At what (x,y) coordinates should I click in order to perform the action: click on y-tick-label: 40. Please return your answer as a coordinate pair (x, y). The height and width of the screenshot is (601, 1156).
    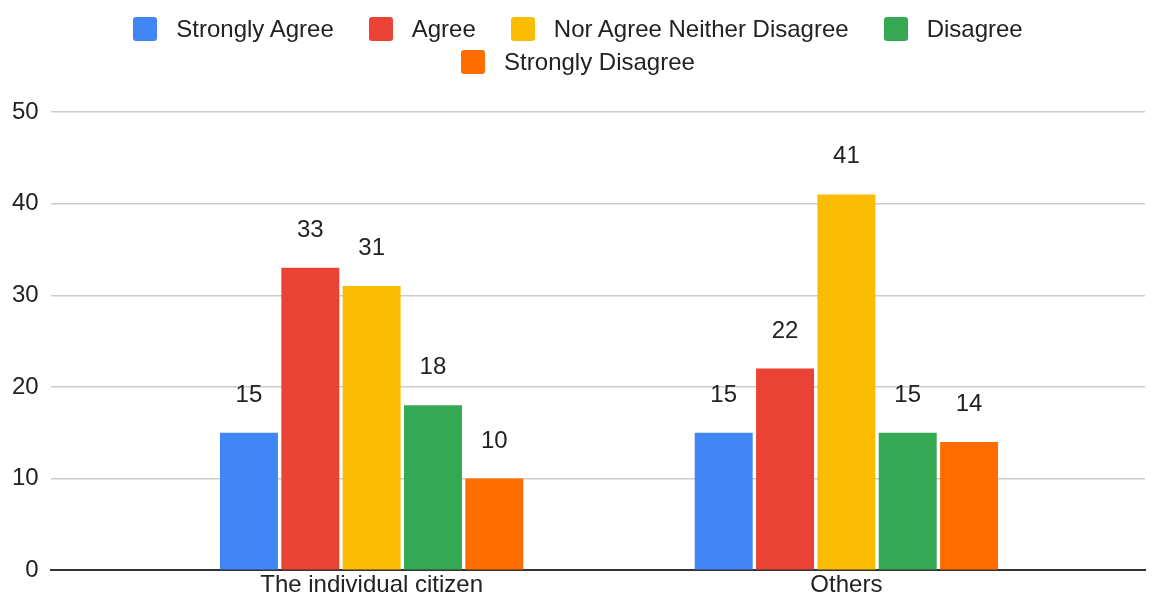
    Looking at the image, I should click on (25, 202).